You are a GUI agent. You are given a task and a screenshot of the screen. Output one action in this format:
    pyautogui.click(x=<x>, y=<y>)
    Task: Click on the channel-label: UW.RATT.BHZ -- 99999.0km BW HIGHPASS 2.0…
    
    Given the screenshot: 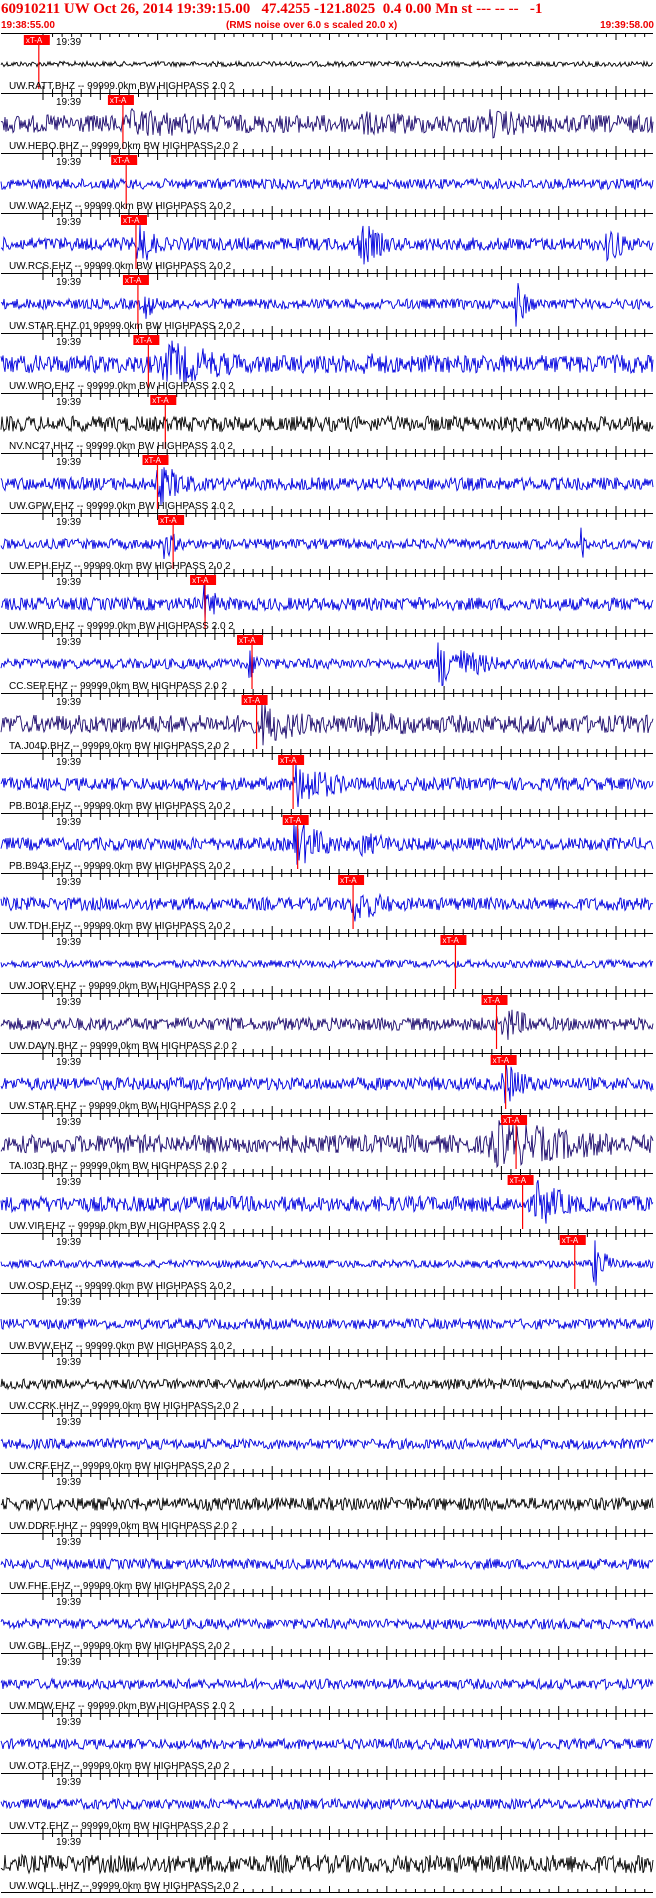 What is the action you would take?
    pyautogui.click(x=122, y=86)
    